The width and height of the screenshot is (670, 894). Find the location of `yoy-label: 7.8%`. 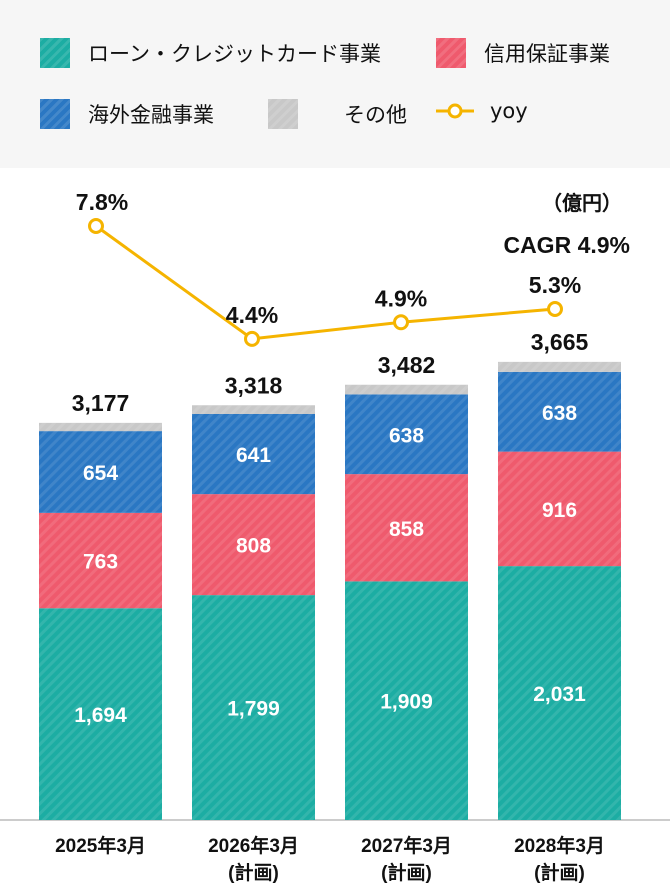

yoy-label: 7.8% is located at coordinates (102, 202).